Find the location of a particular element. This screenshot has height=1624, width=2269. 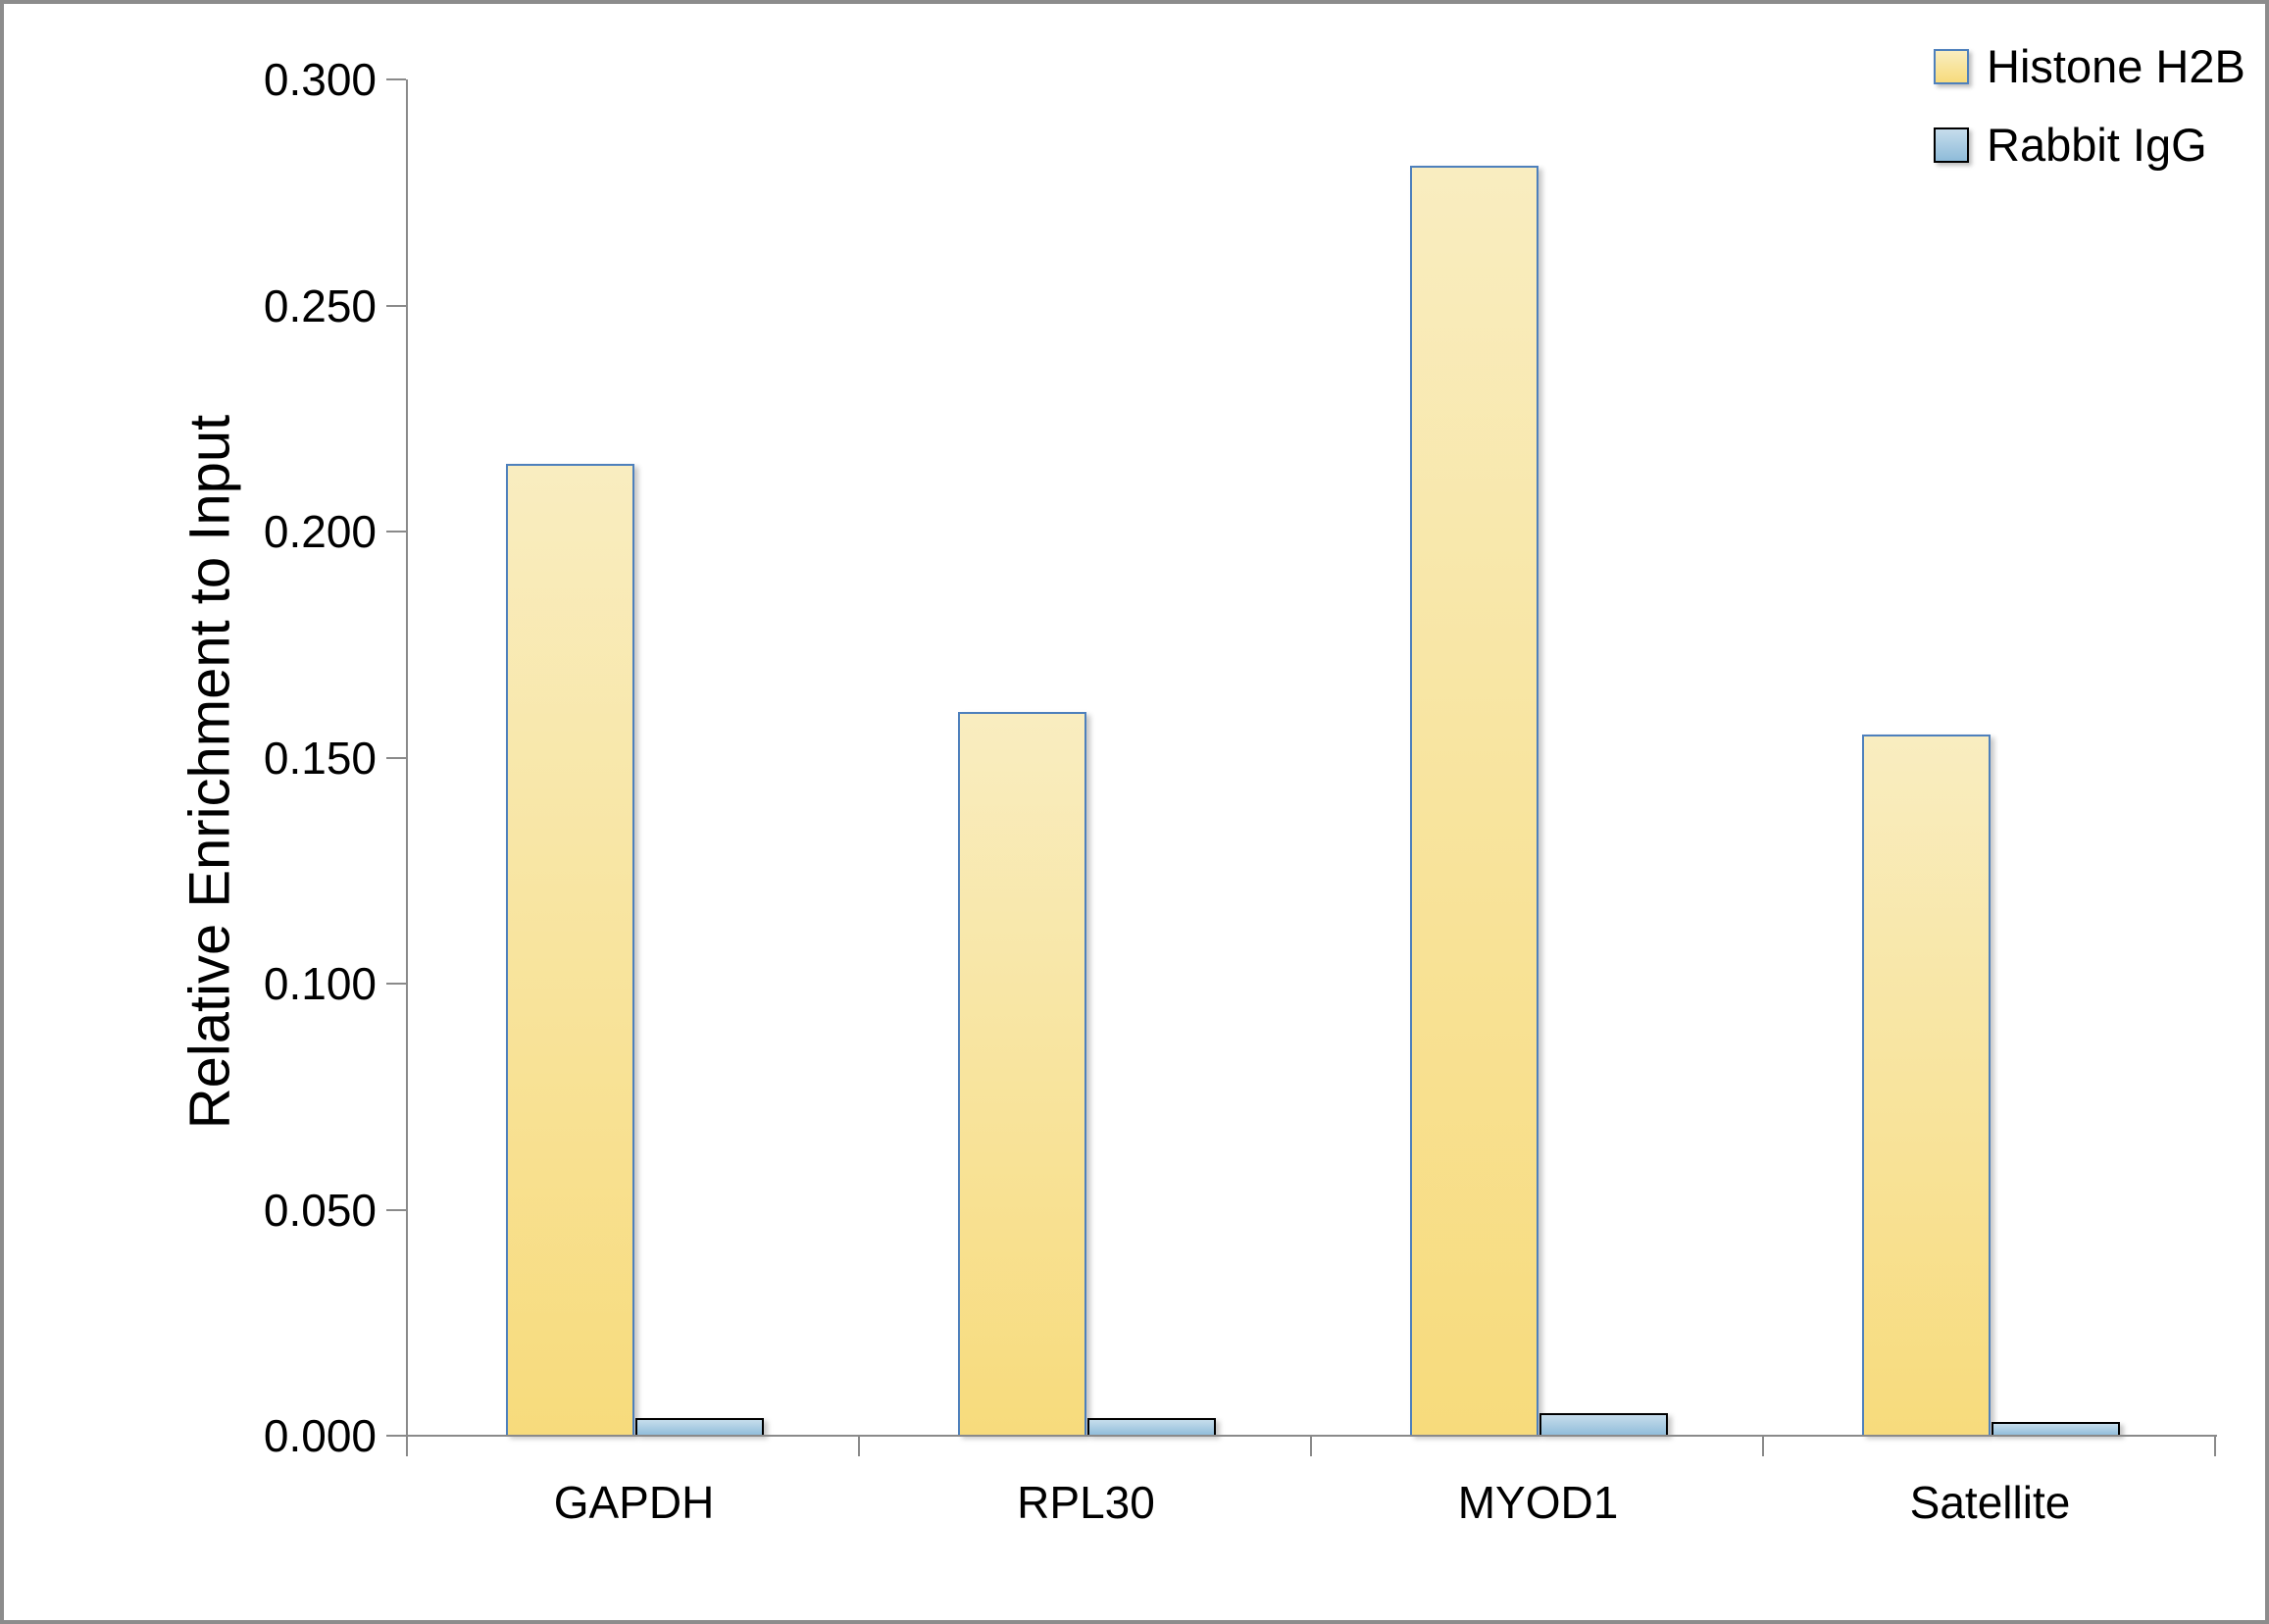

x-category-label: MYOD1 is located at coordinates (1538, 1502).